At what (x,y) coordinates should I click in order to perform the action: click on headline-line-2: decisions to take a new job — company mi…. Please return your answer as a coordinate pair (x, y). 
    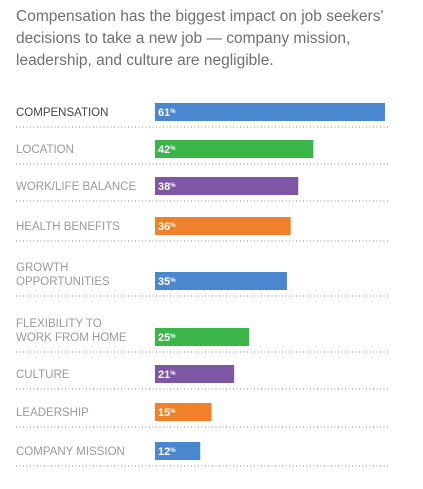
    Looking at the image, I should click on (183, 38).